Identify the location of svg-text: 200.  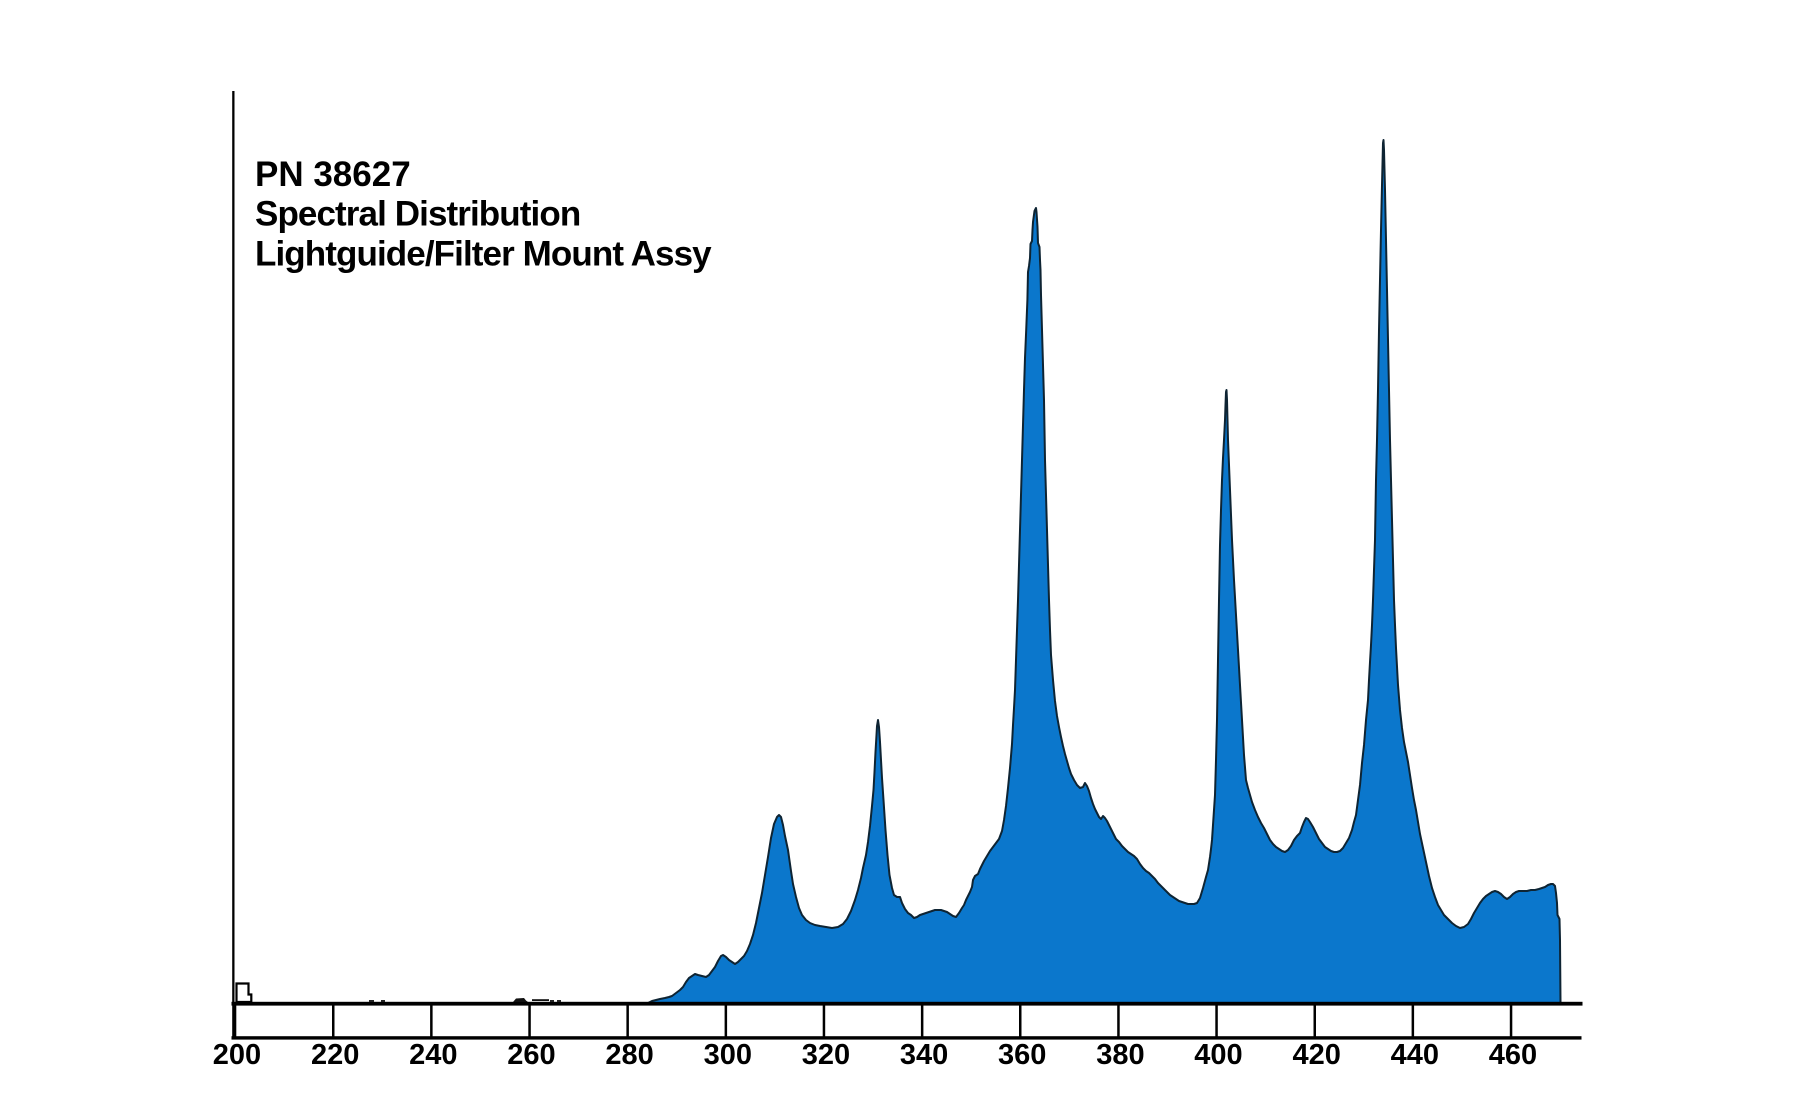
(237, 1055).